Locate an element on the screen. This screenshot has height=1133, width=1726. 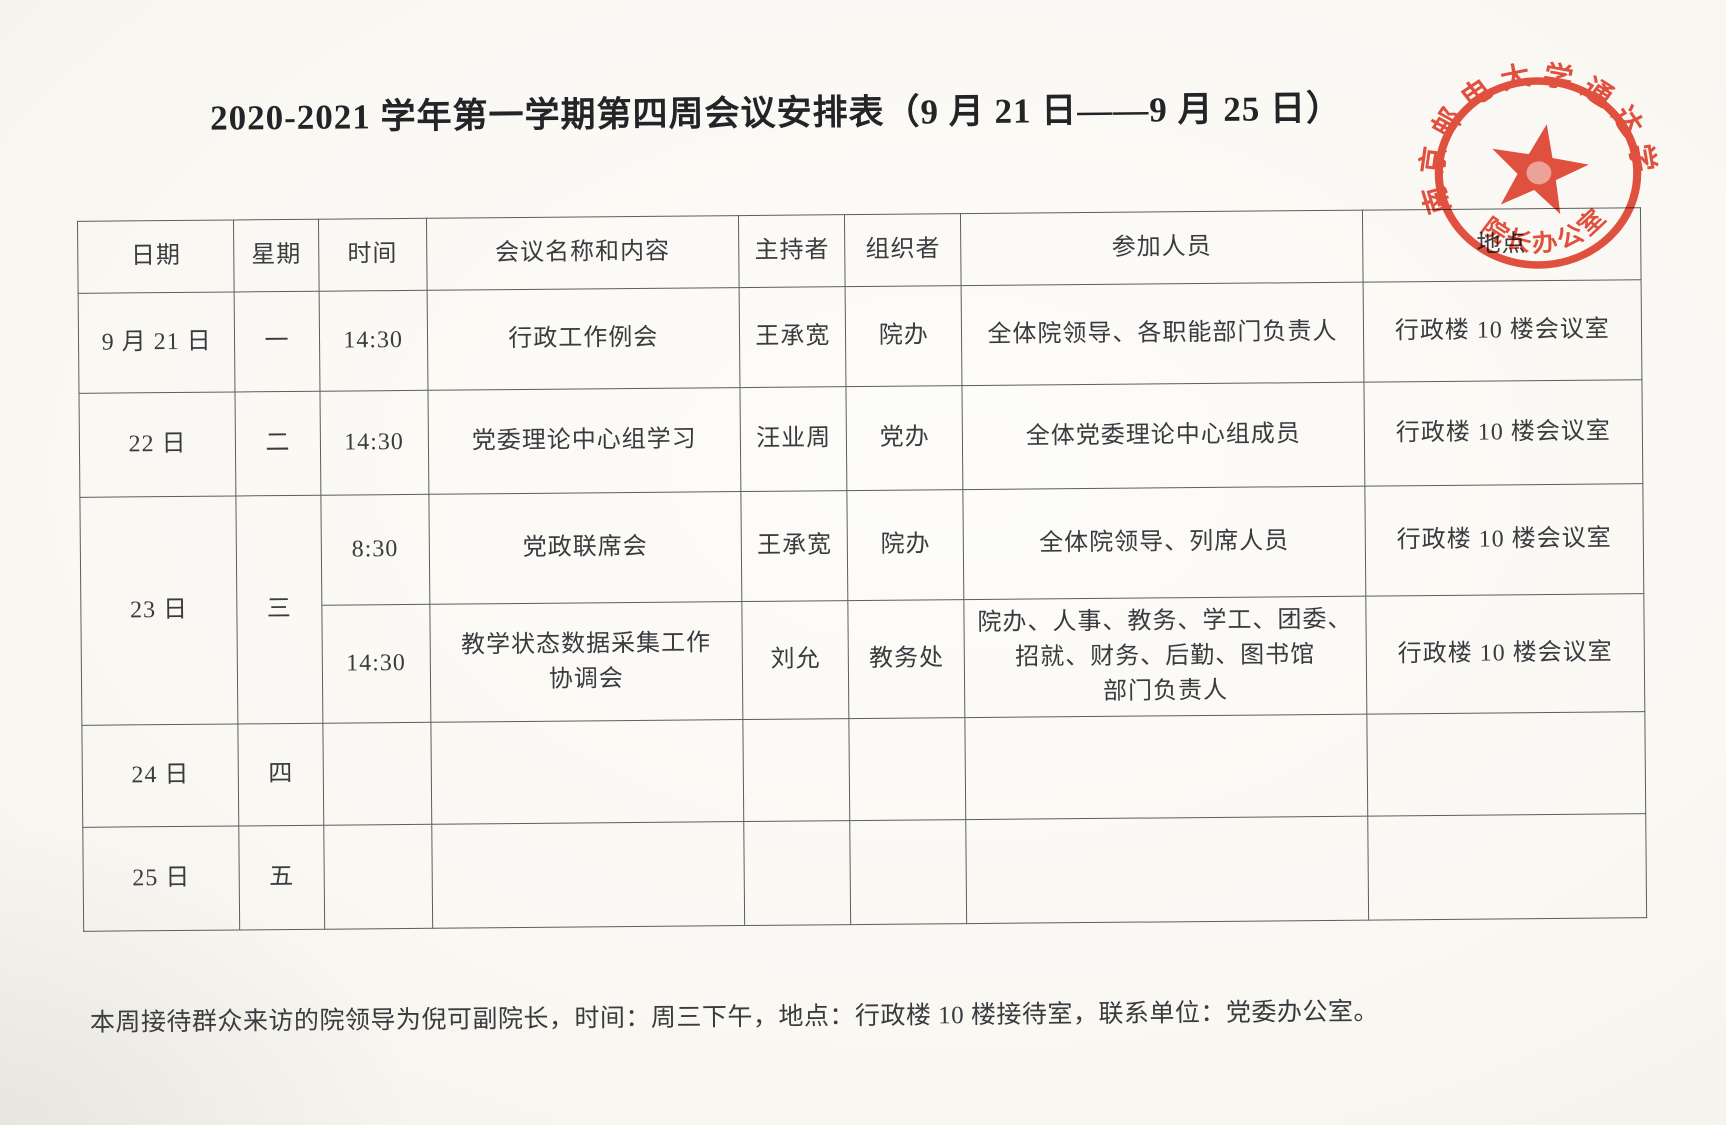
table-row-friday: 25 日 五 is located at coordinates (864, 872).